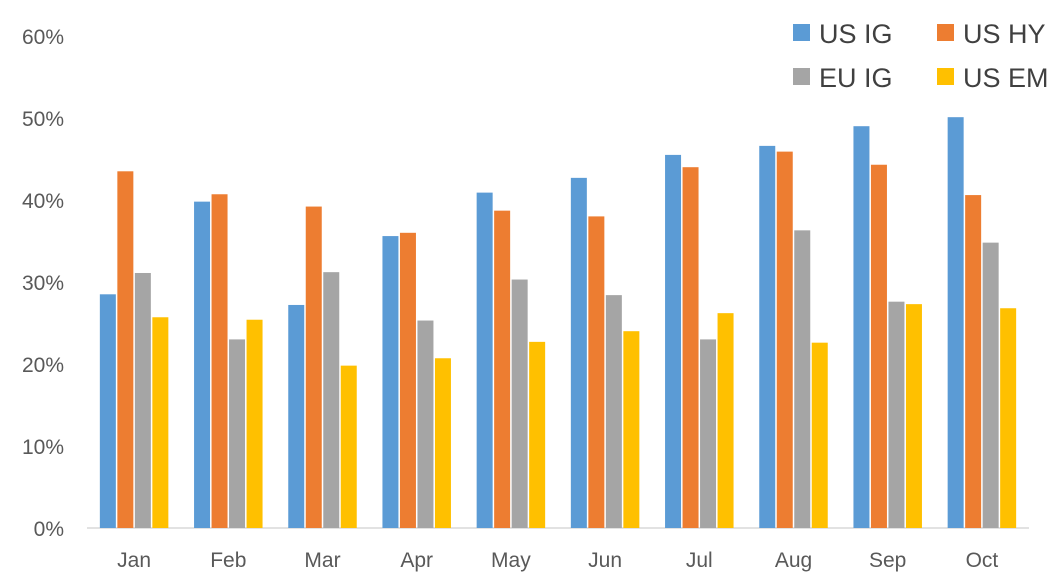 The image size is (1059, 584). Describe the element at coordinates (49, 529) in the screenshot. I see `y-tick-label: 0%` at that location.